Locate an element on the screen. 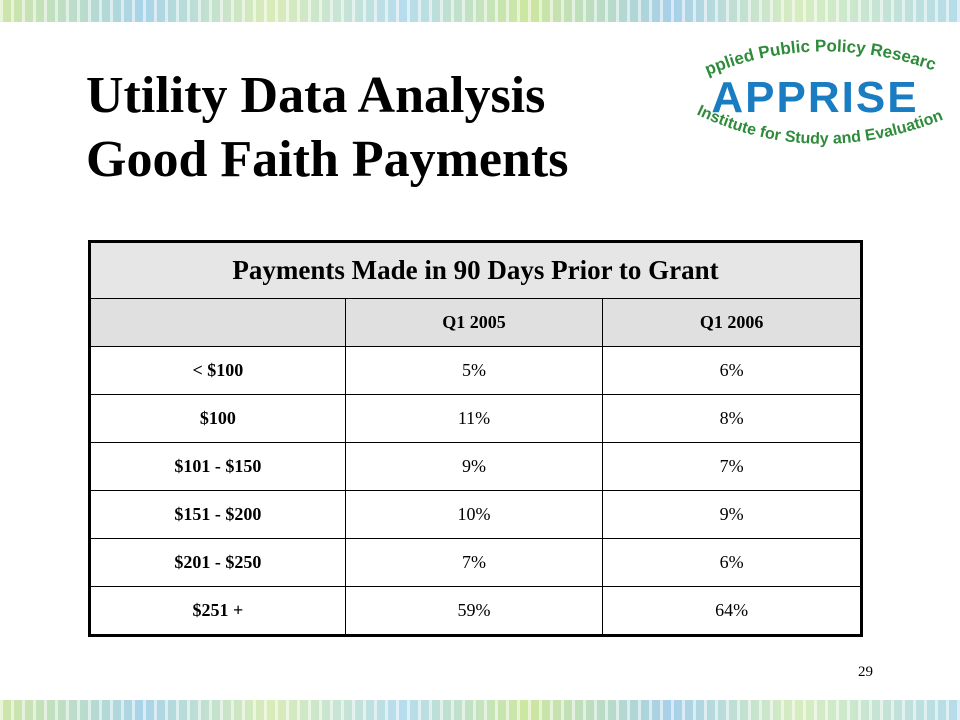 The width and height of the screenshot is (960, 720). cell-q1-2006: 7% is located at coordinates (732, 466).